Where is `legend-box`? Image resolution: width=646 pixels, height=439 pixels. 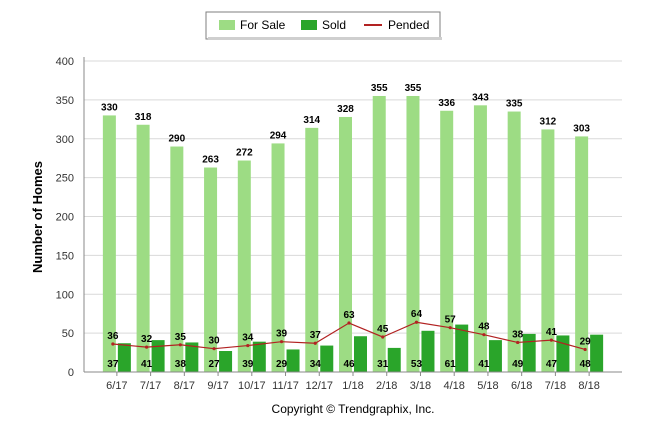
legend-box is located at coordinates (323, 25).